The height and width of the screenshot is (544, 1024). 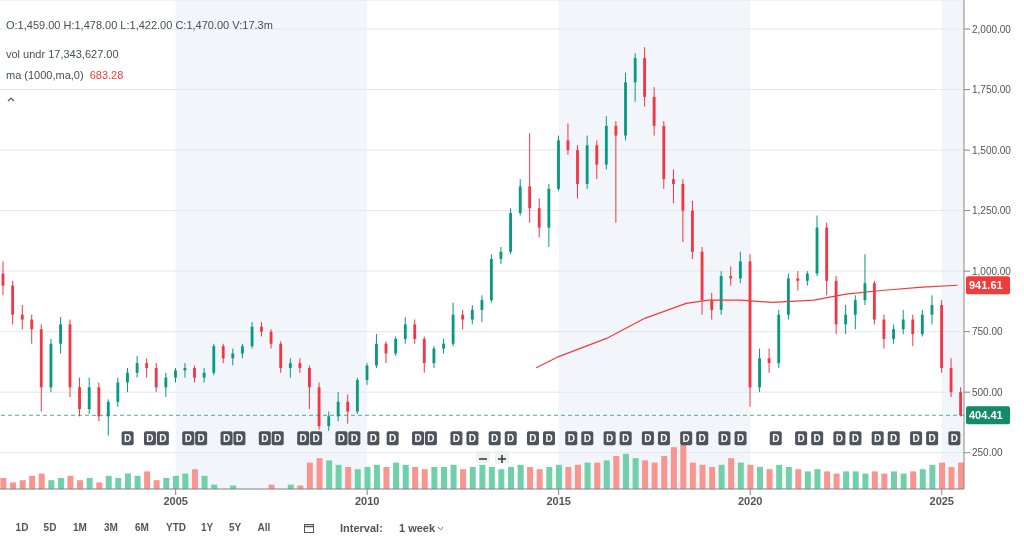 I want to click on text: 6M, so click(x=142, y=528).